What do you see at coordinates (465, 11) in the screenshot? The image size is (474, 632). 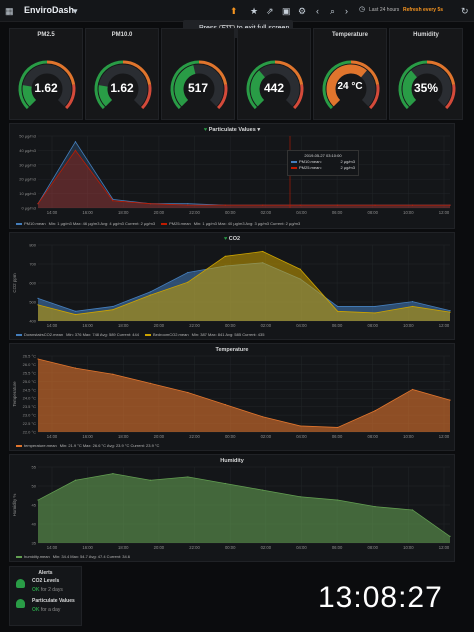 I see `refresh-icon: ↻` at bounding box center [465, 11].